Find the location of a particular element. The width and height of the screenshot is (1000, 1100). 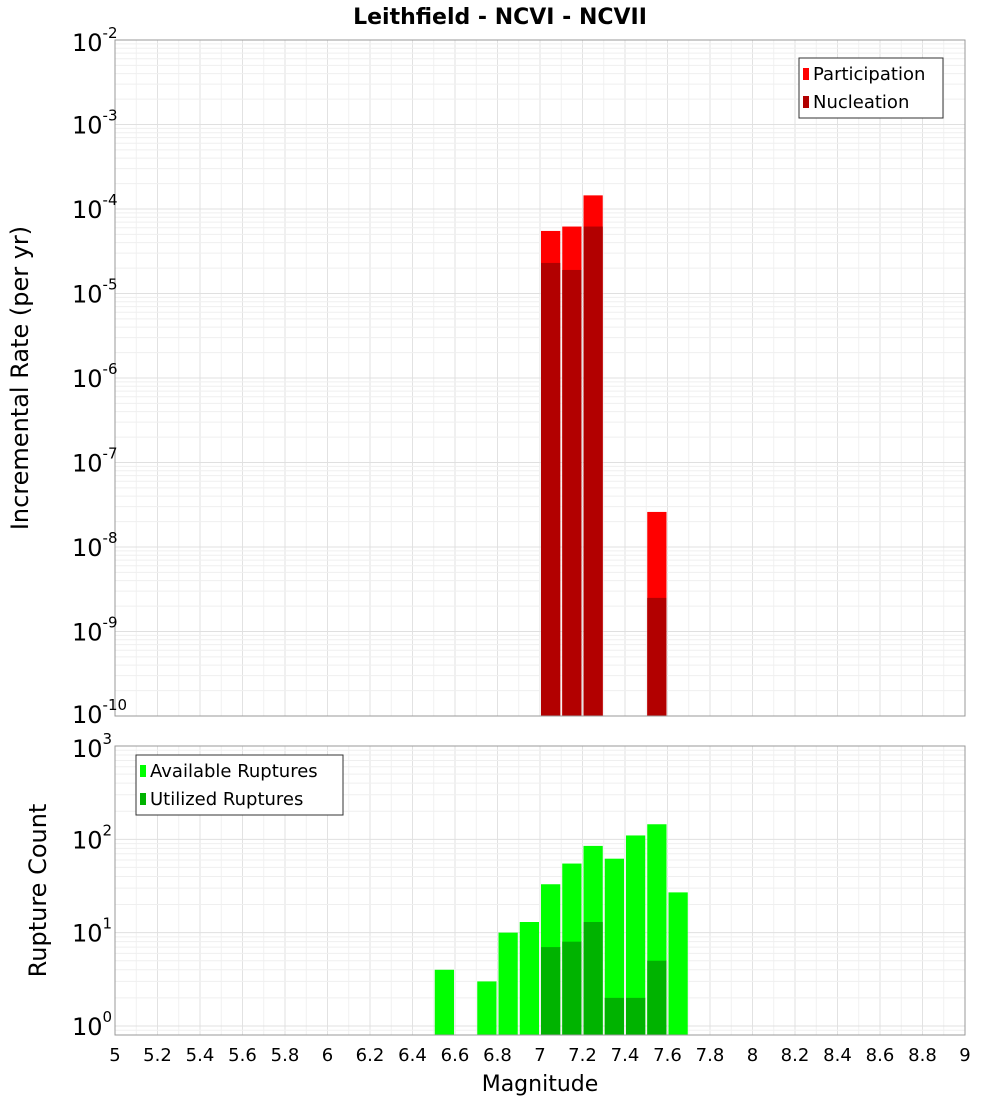

x-tick-label: 6.6 is located at coordinates (455, 1055).